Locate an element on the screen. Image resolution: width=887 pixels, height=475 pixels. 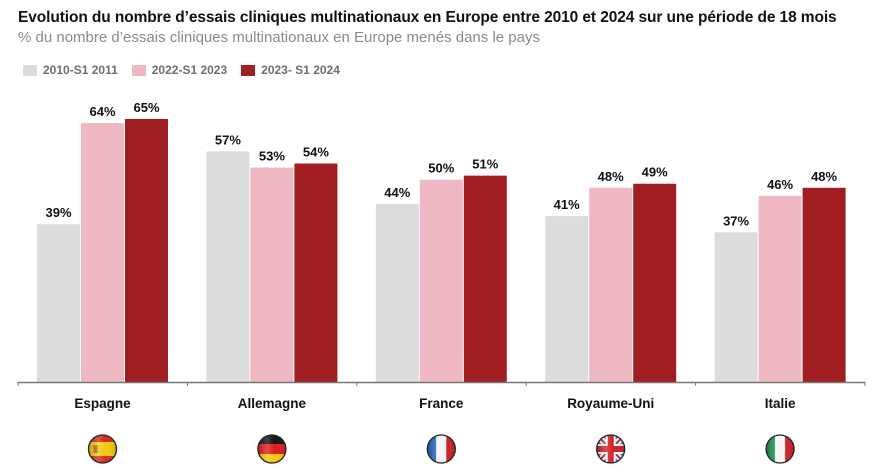
x-tick-label: France is located at coordinates (441, 403).